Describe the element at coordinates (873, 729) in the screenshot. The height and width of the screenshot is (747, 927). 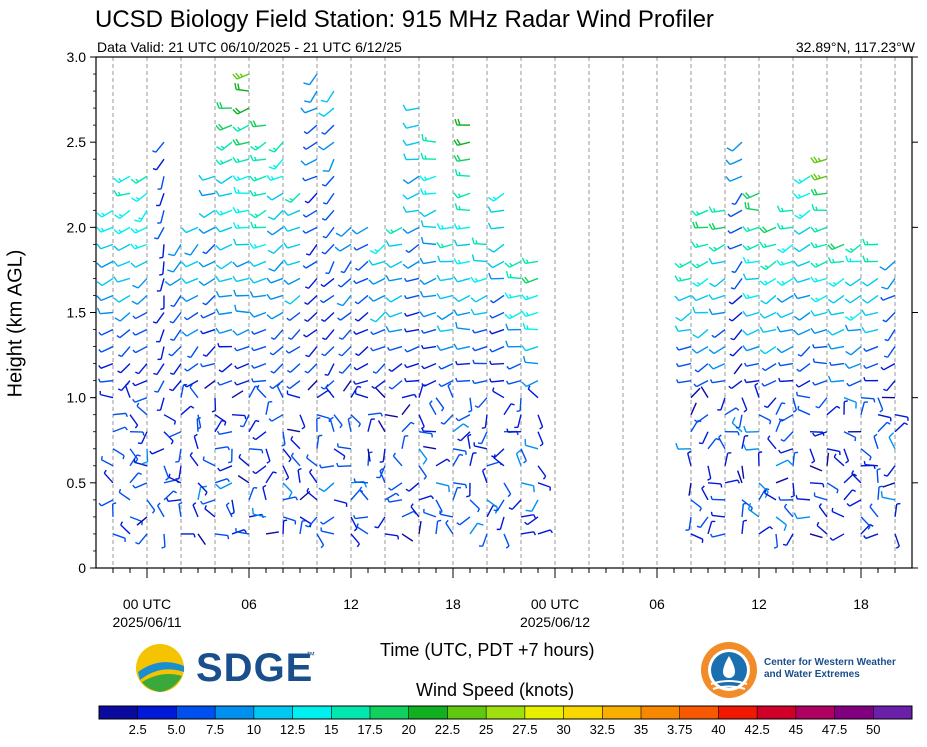
I see `colorbar-label-value: 50` at that location.